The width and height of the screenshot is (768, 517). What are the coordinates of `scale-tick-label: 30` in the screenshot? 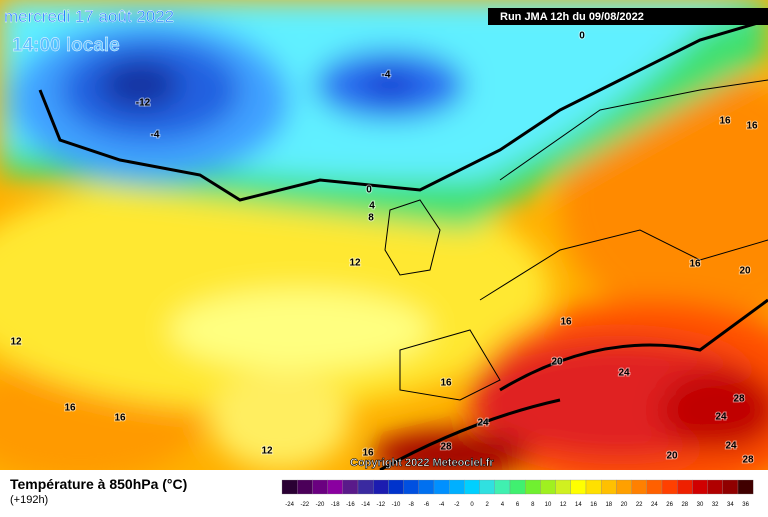 It's located at (700, 505).